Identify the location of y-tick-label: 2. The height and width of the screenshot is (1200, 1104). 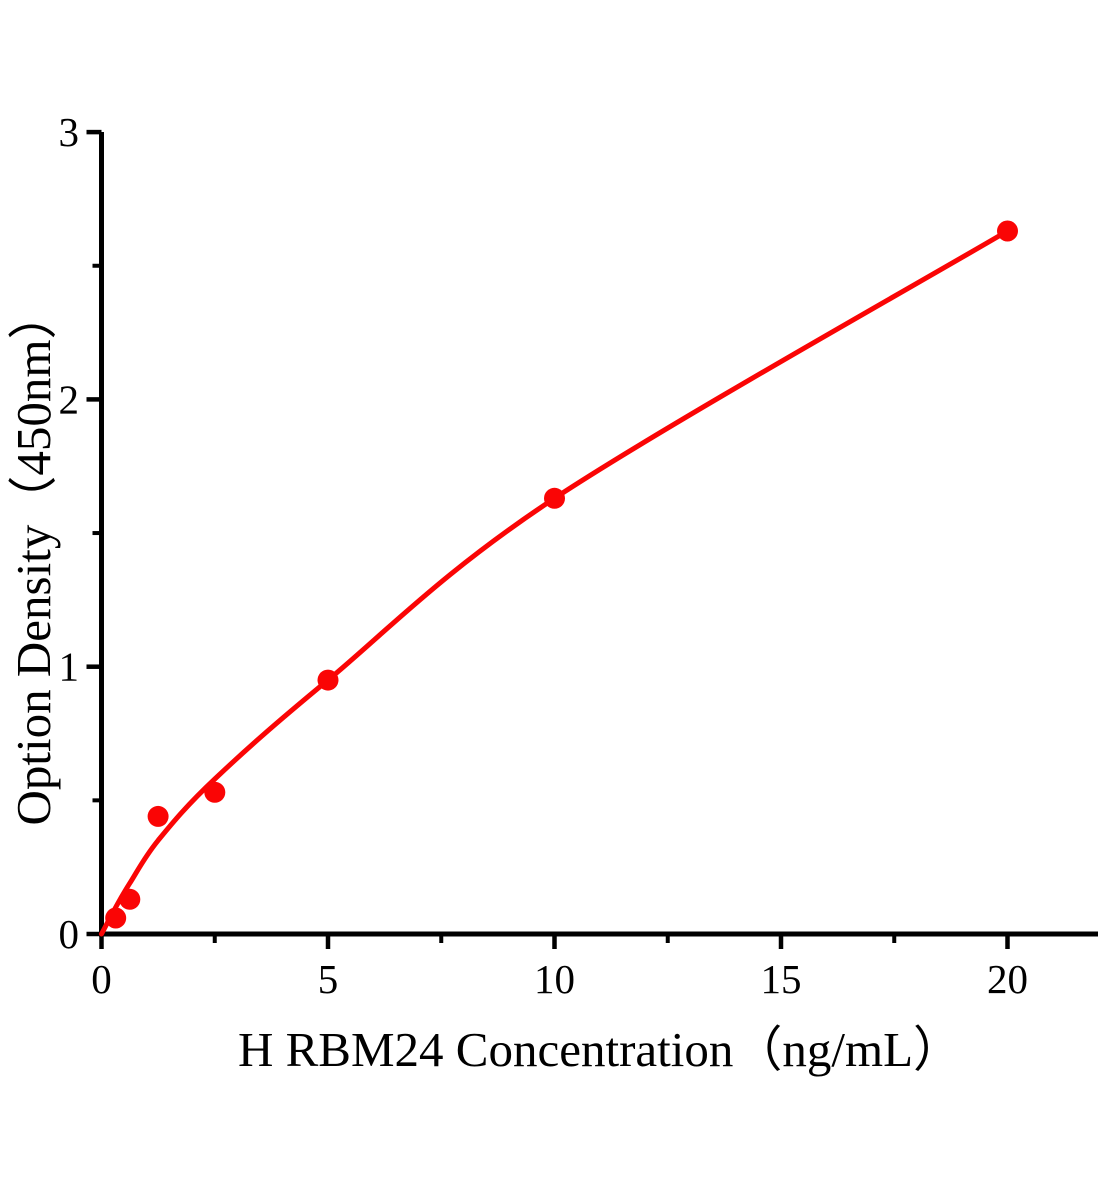
(69, 399).